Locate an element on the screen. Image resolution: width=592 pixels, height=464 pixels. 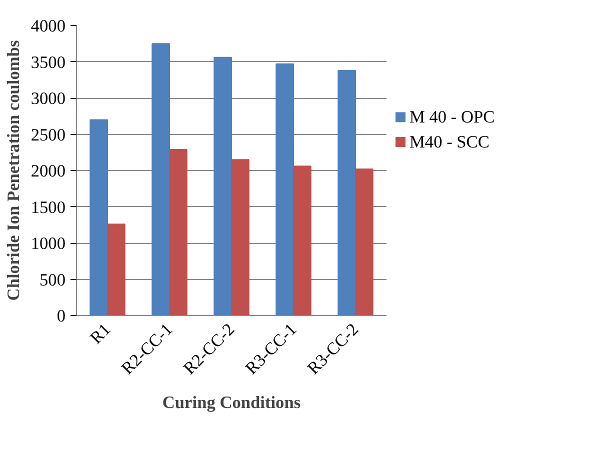
y-tick-label: 2500 is located at coordinates (48, 134).